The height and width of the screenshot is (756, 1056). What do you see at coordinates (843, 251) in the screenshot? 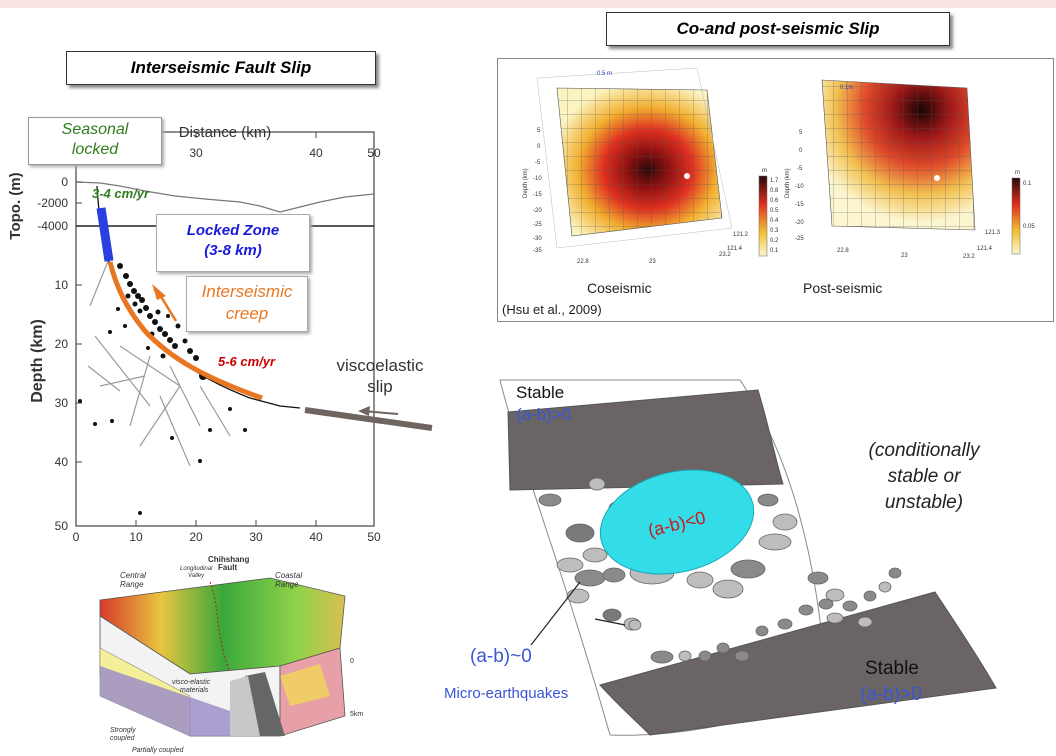
I see `post-lon-1: 22.8` at bounding box center [843, 251].